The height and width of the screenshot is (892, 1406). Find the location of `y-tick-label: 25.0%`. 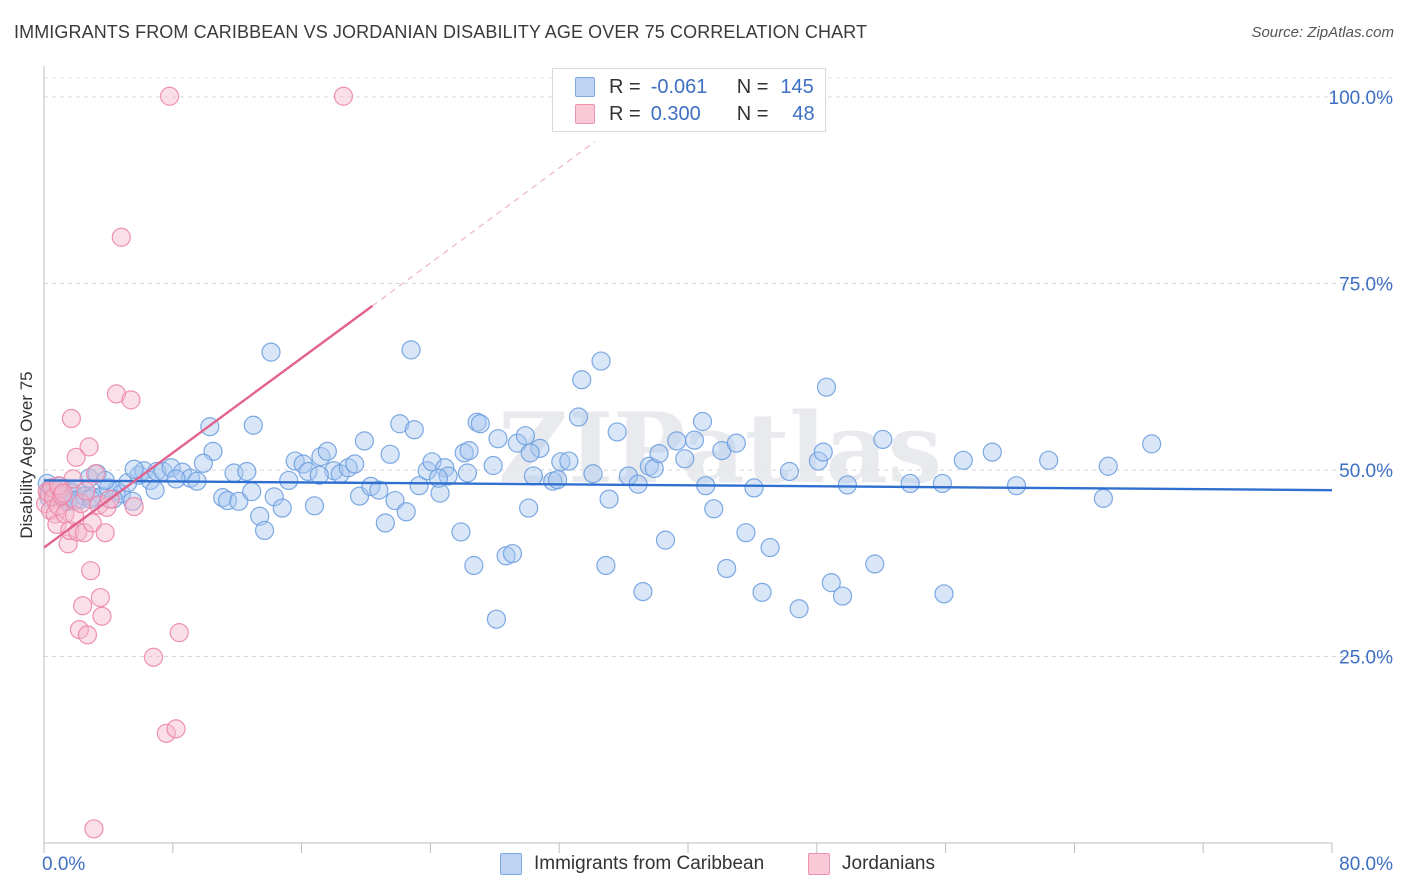

y-tick-label: 25.0% is located at coordinates (1366, 658).